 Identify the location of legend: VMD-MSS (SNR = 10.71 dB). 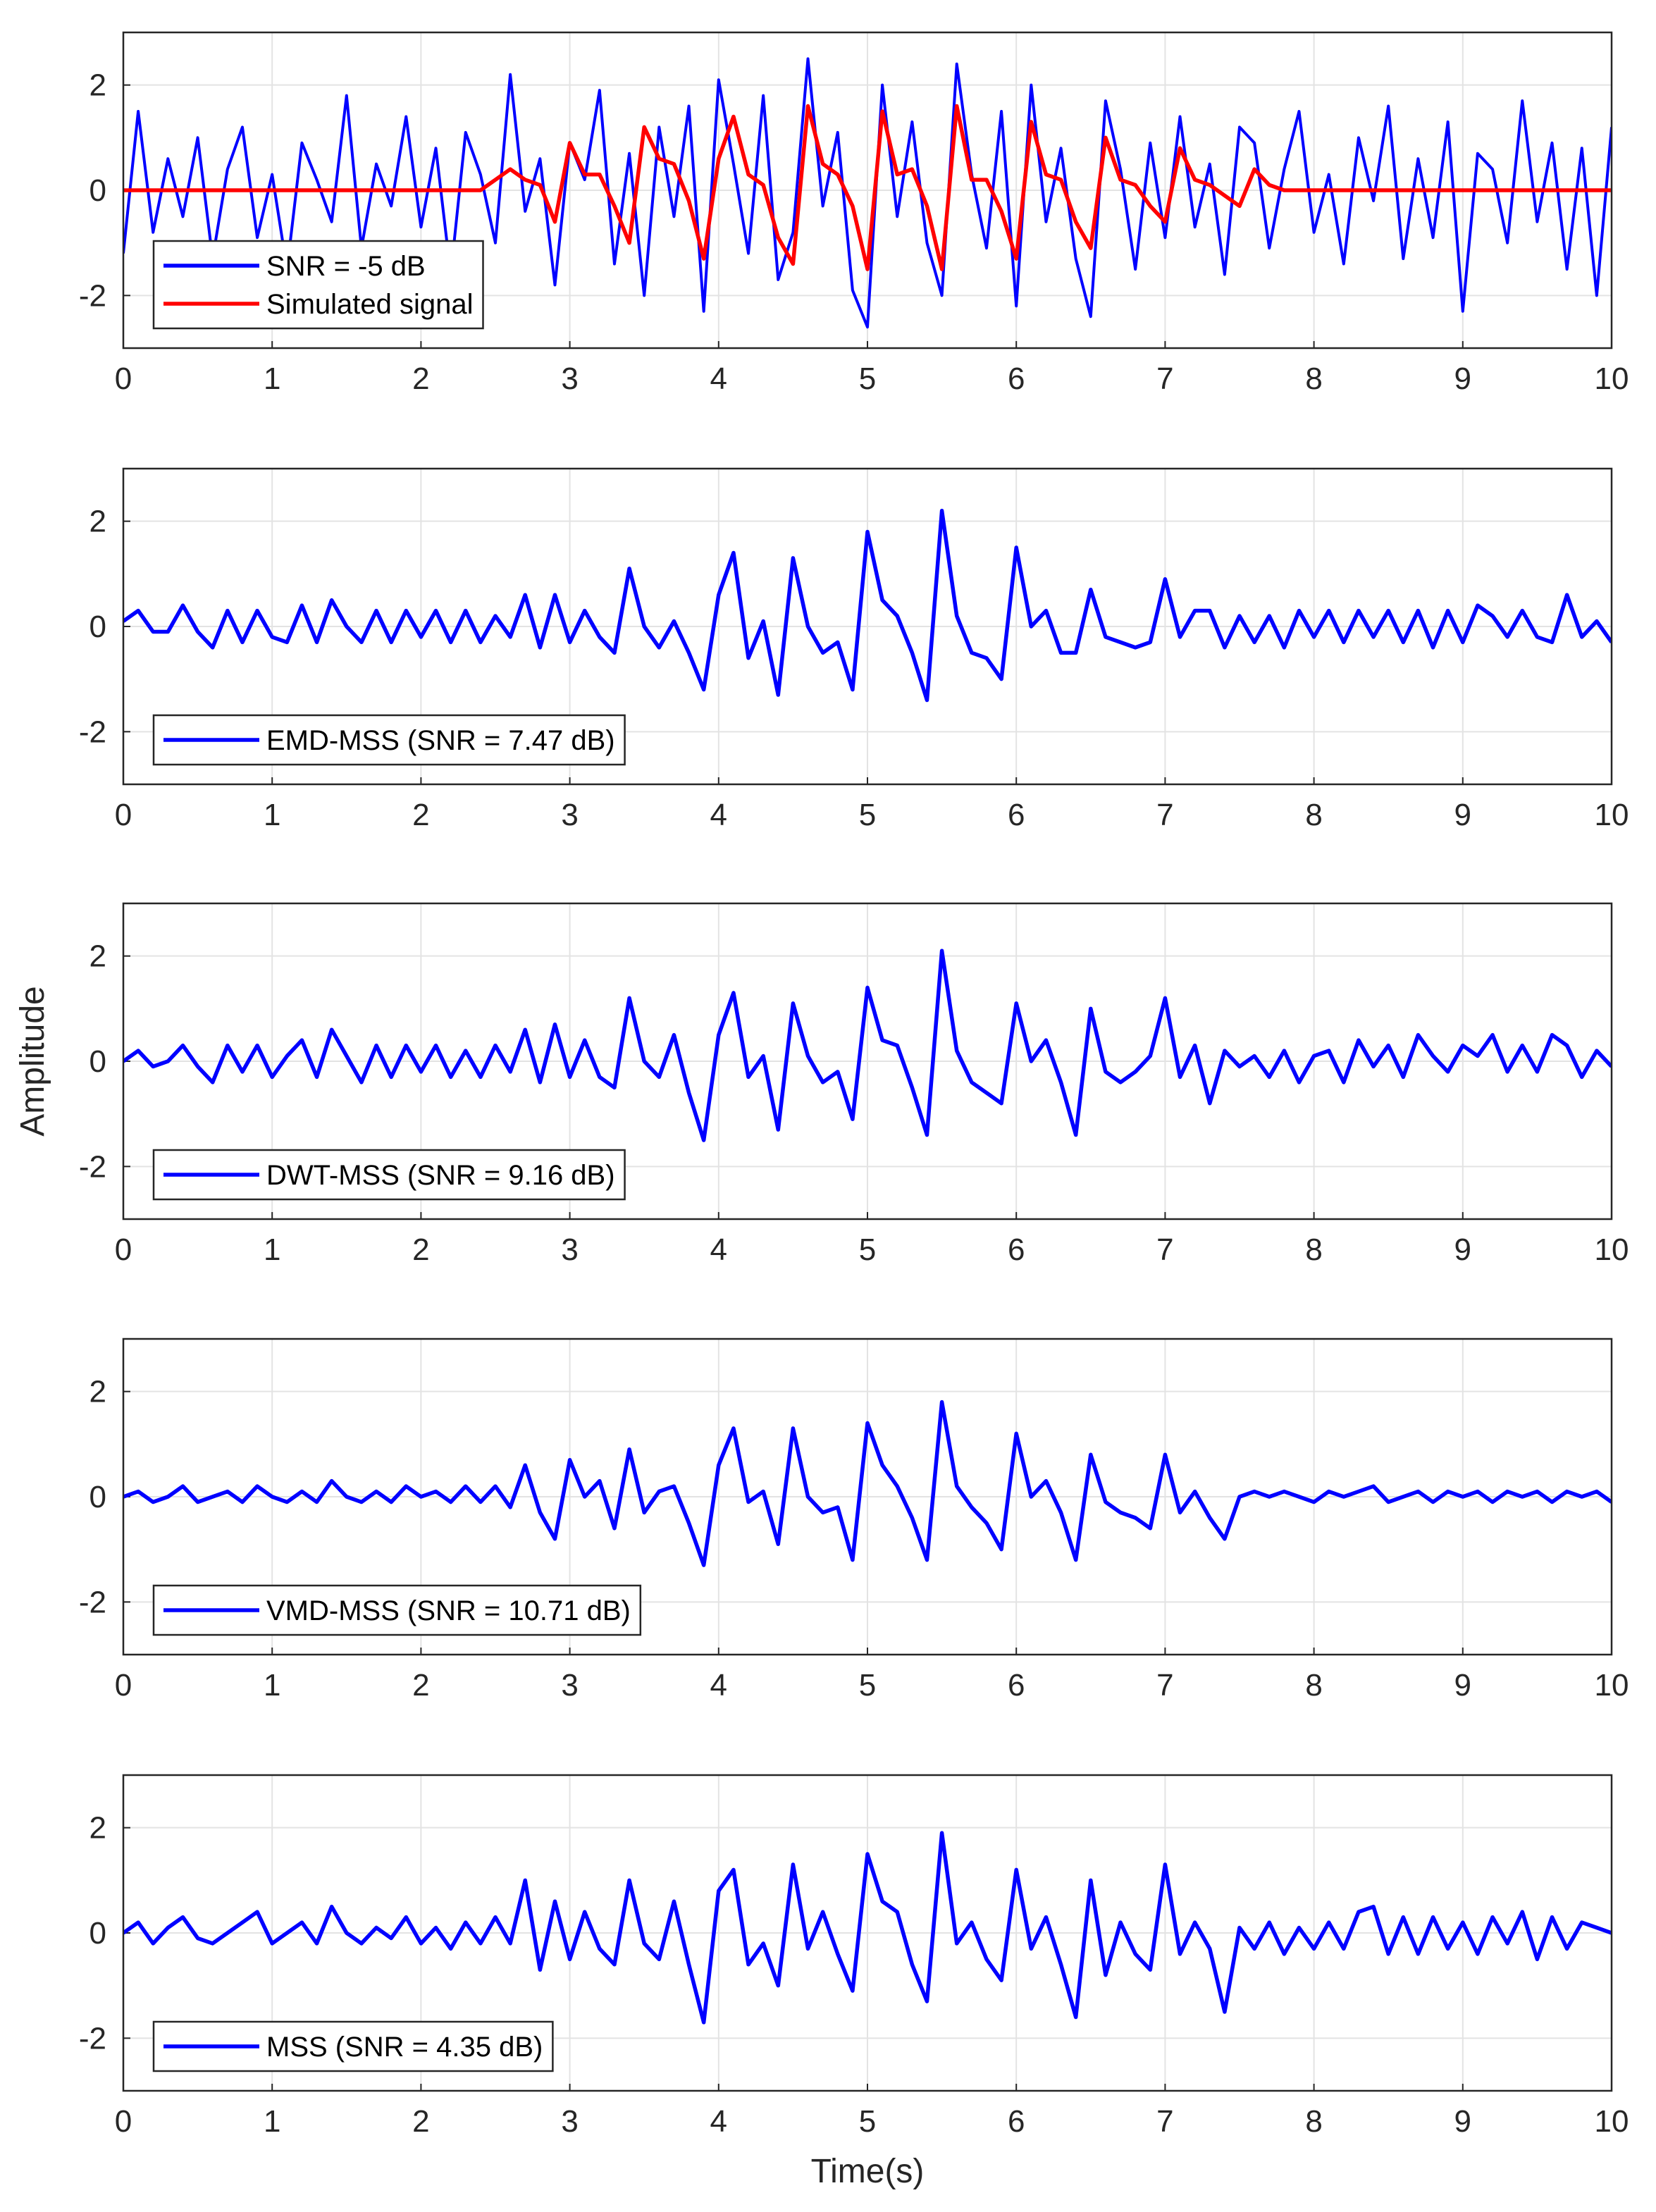
(397, 1610).